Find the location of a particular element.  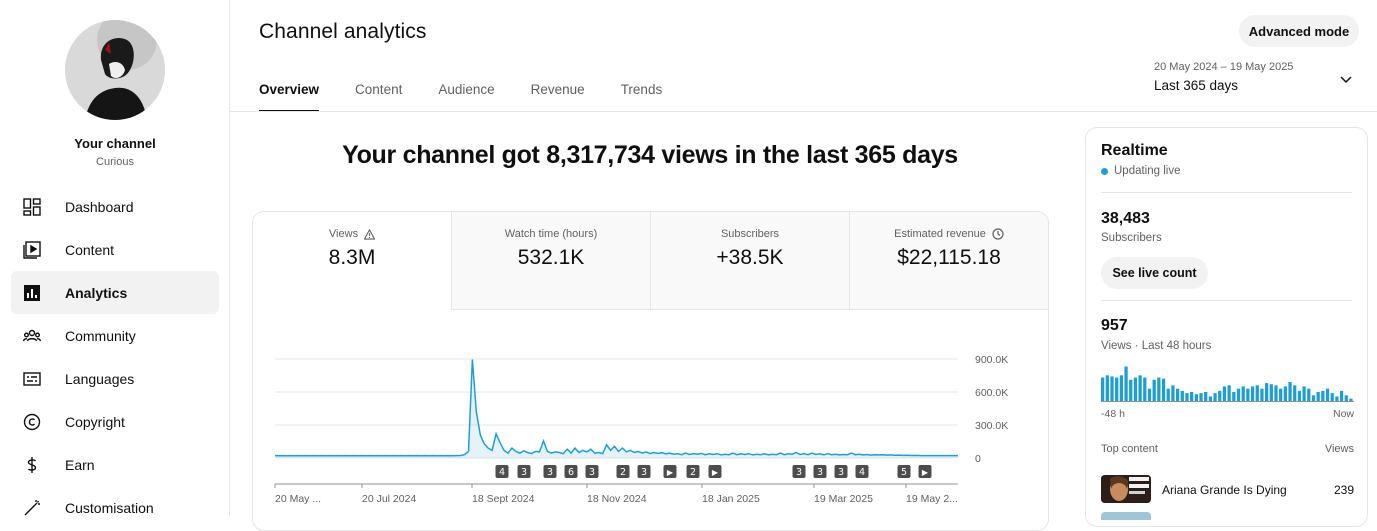

metric-value: +38.5K is located at coordinates (750, 257).